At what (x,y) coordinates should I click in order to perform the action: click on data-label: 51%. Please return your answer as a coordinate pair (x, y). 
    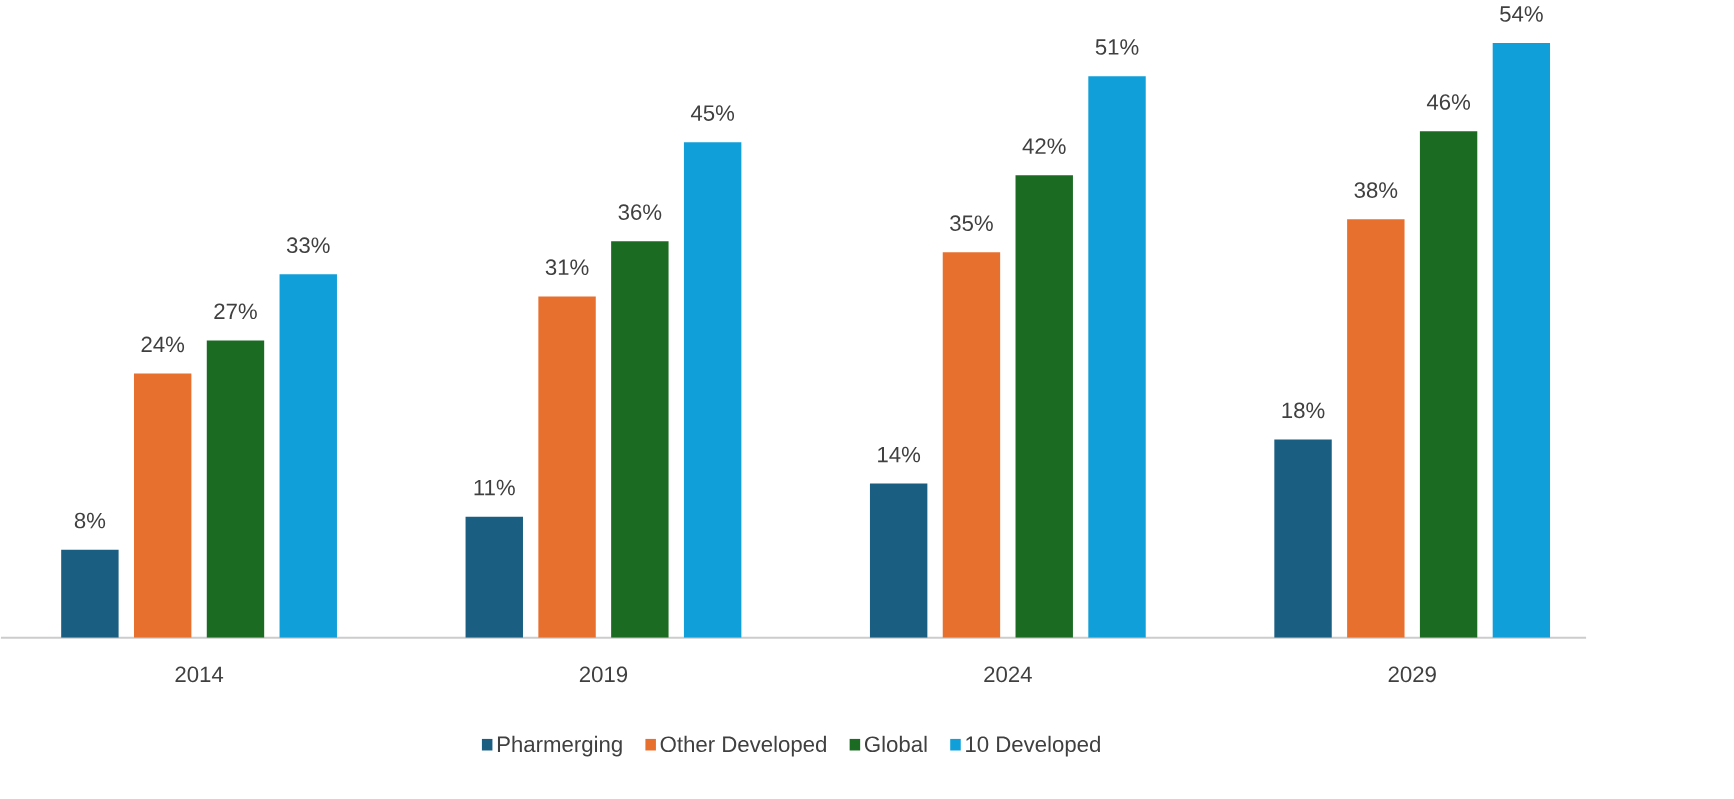
    Looking at the image, I should click on (1117, 47).